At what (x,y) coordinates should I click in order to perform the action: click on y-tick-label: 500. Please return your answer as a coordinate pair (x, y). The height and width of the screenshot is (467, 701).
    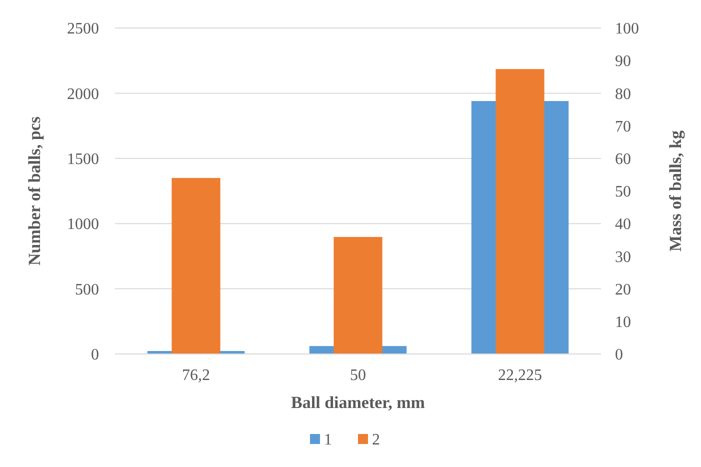
    Looking at the image, I should click on (87, 289).